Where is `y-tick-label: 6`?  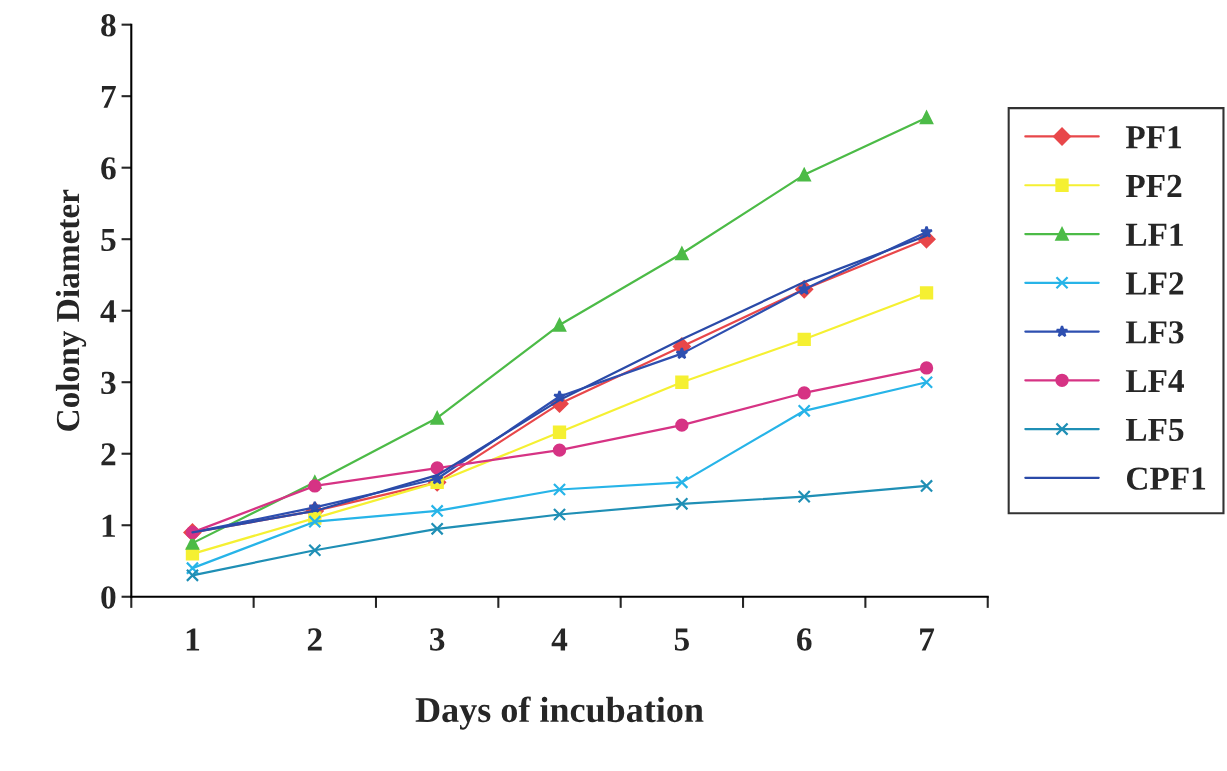
y-tick-label: 6 is located at coordinates (108, 168).